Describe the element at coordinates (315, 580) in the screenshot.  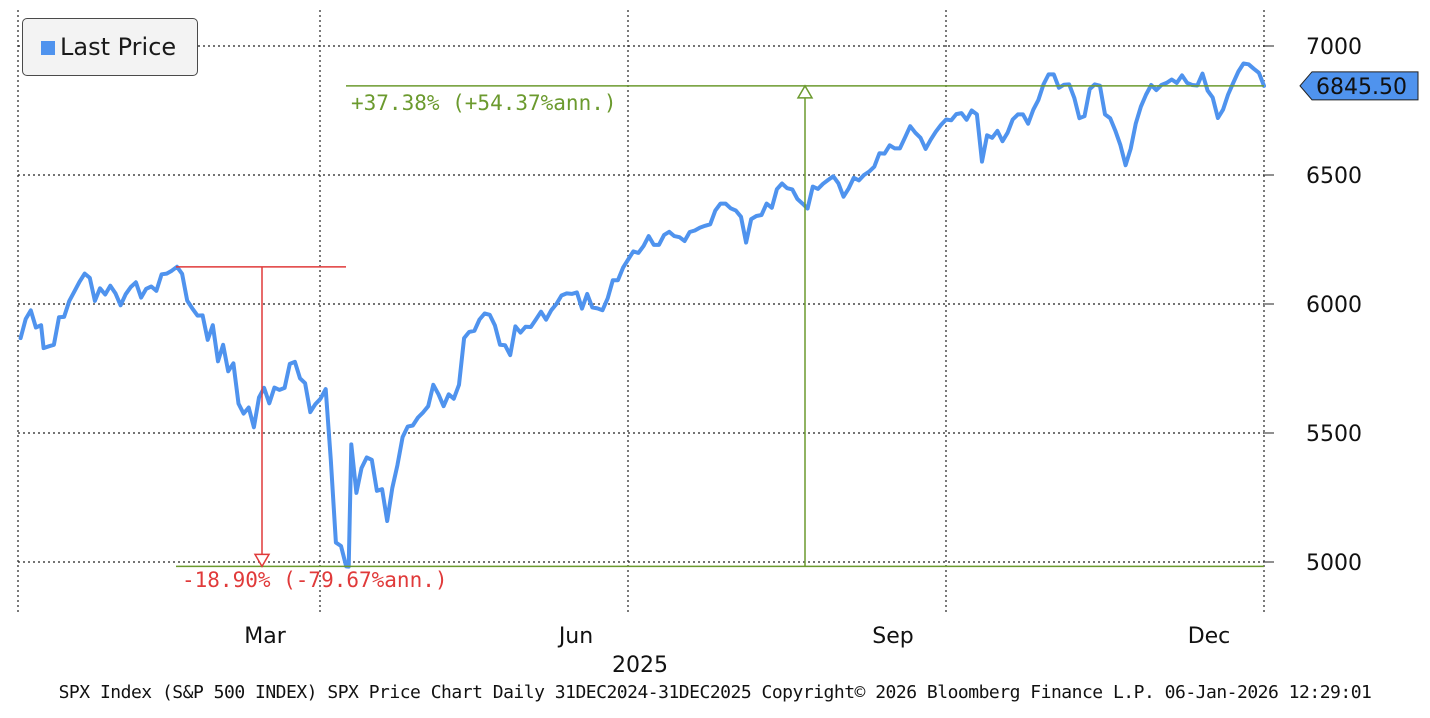
I see `drawdown-label: -18.90% (-79.67%ann.)` at that location.